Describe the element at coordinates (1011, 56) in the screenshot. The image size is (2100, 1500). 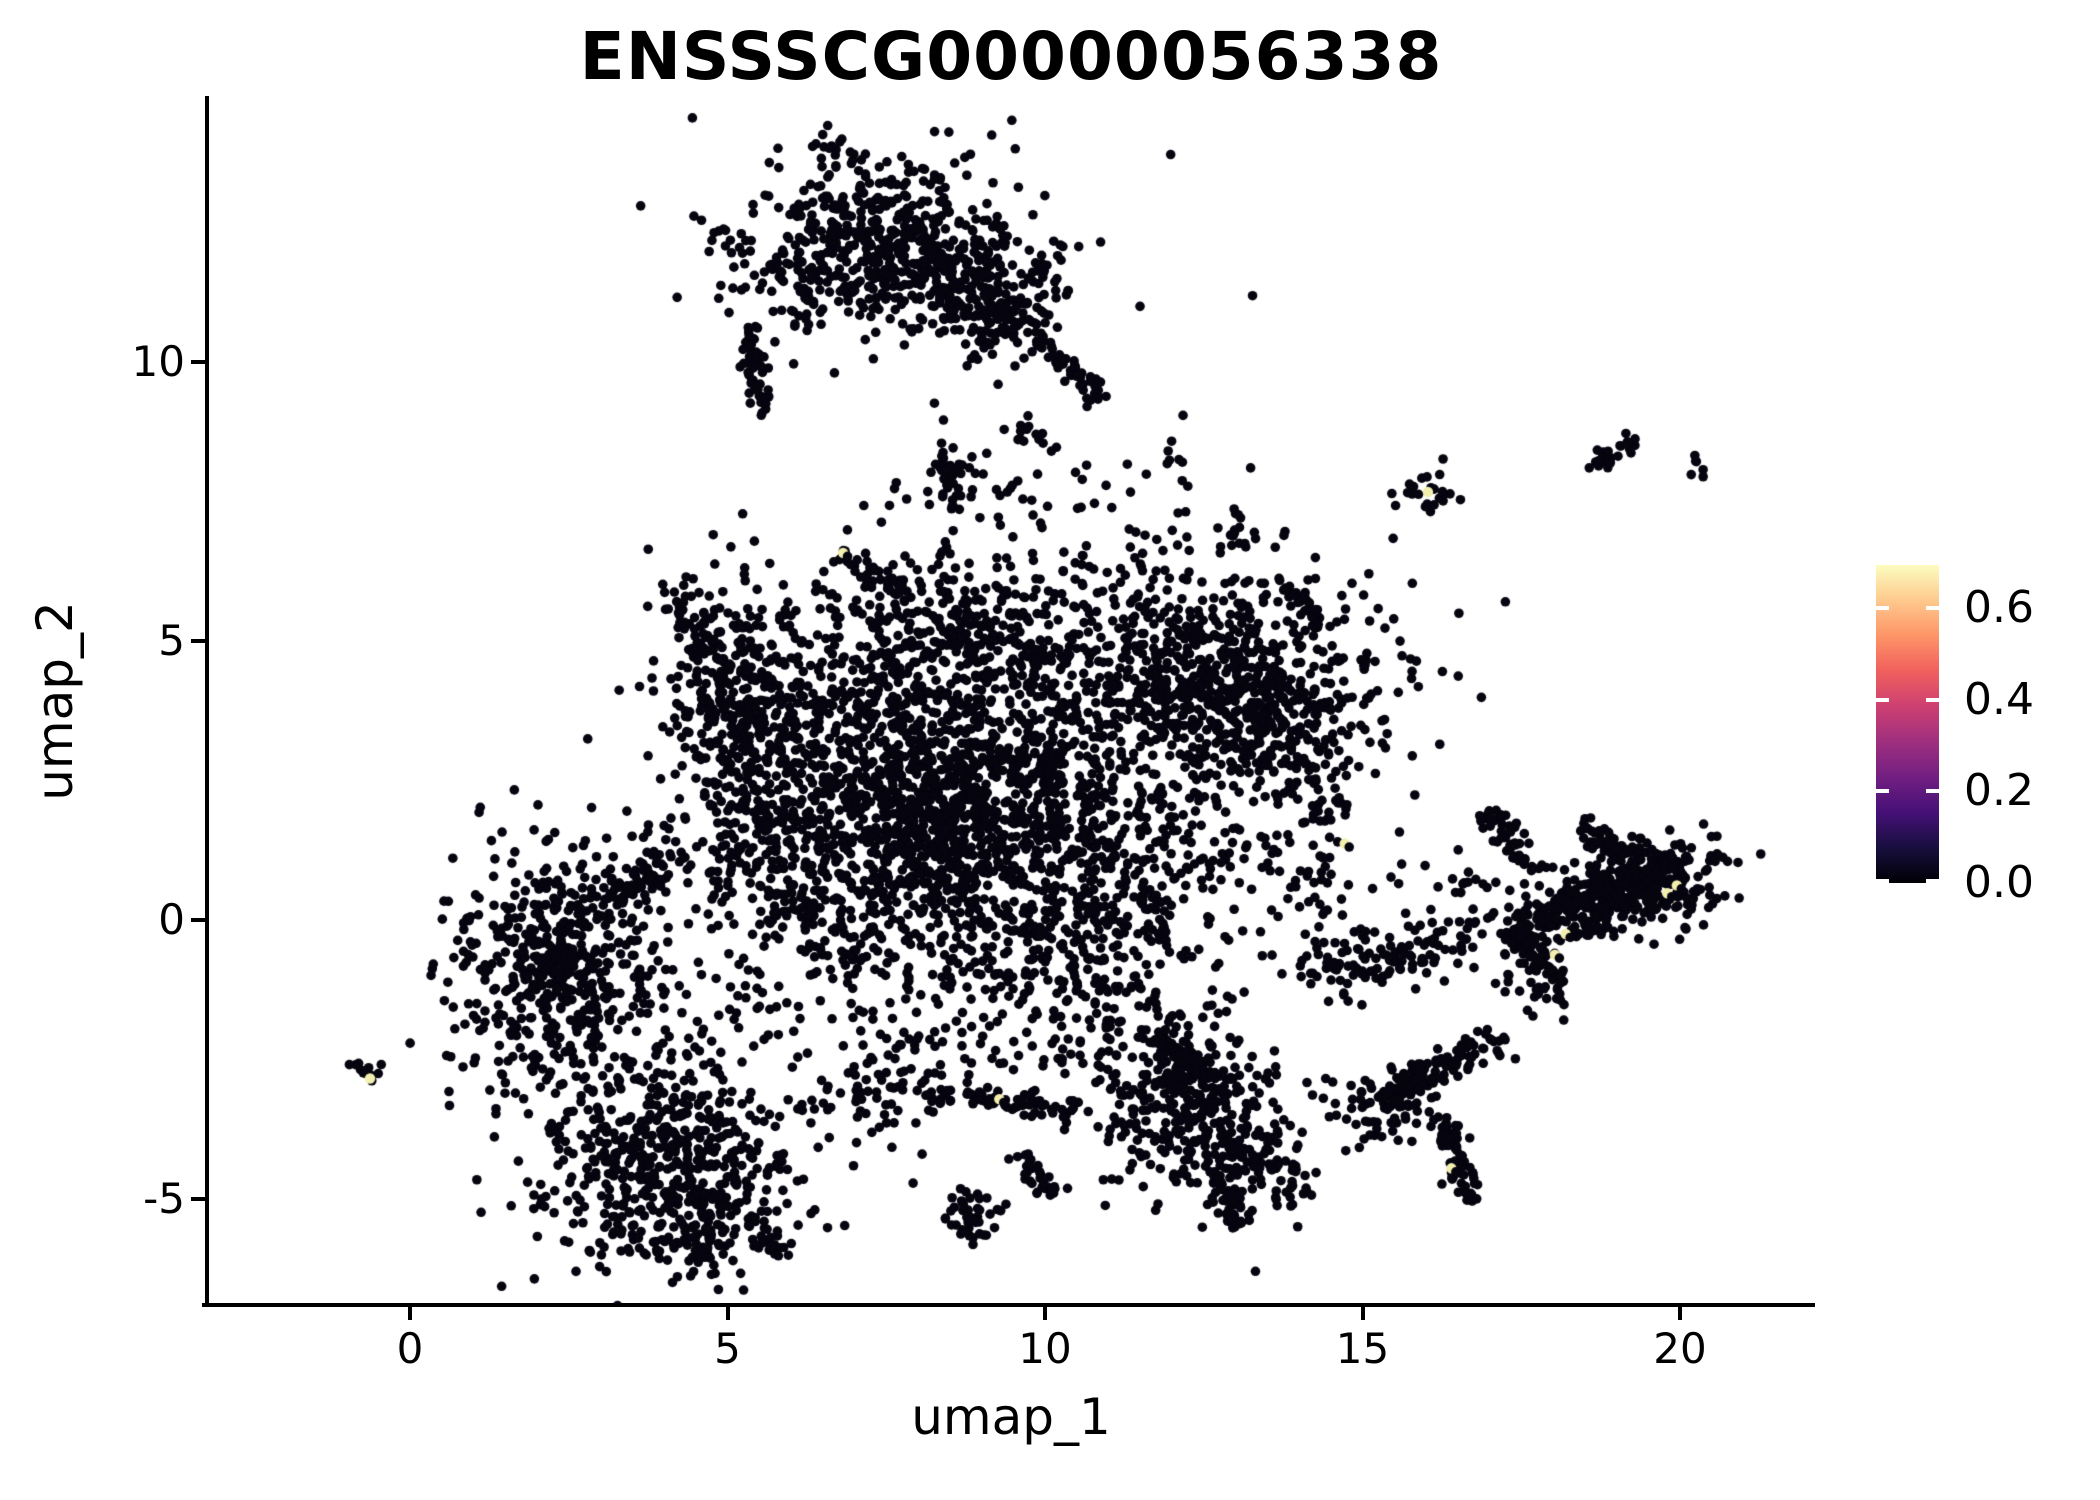
I see `plot-title: ENSSSCG00000056338` at that location.